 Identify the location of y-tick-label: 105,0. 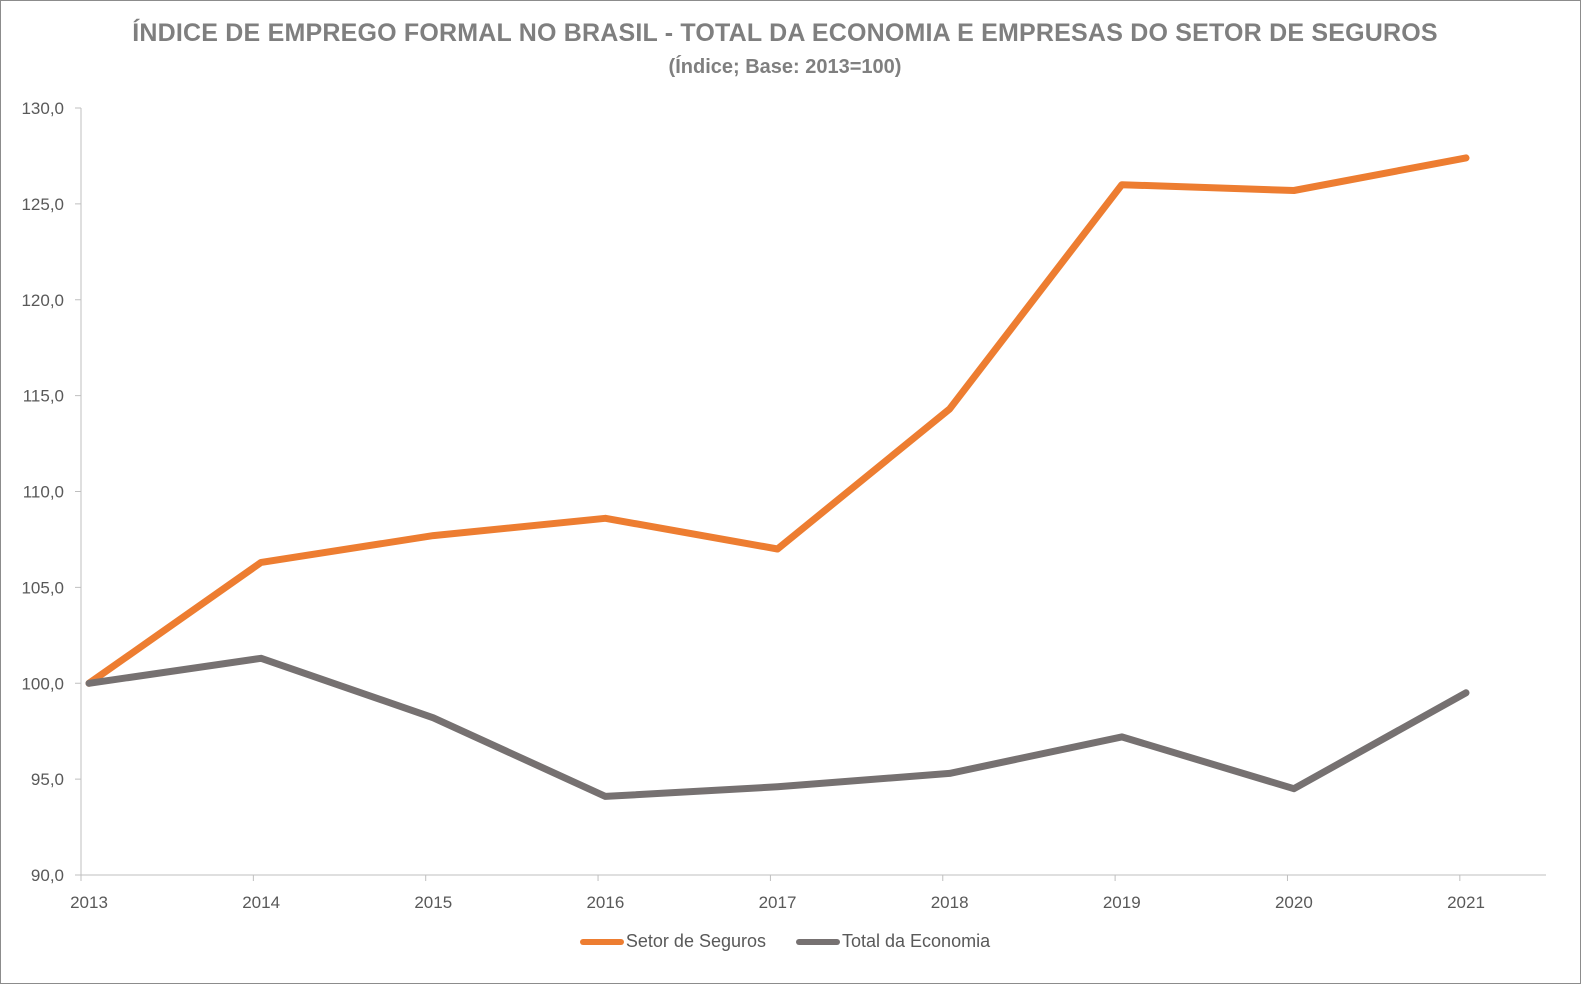
(42, 587).